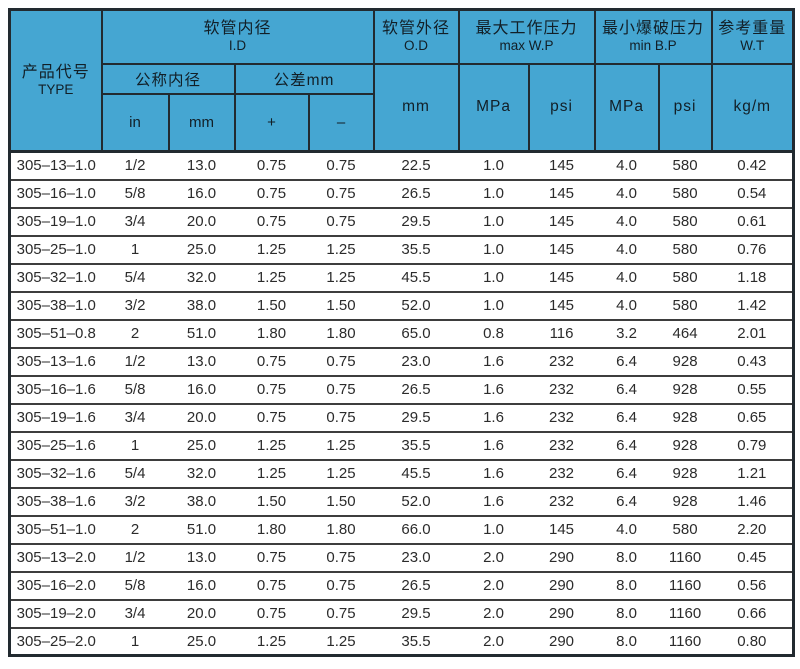 The width and height of the screenshot is (800, 669). Describe the element at coordinates (752, 641) in the screenshot. I see `cell-value: 0.80` at that location.